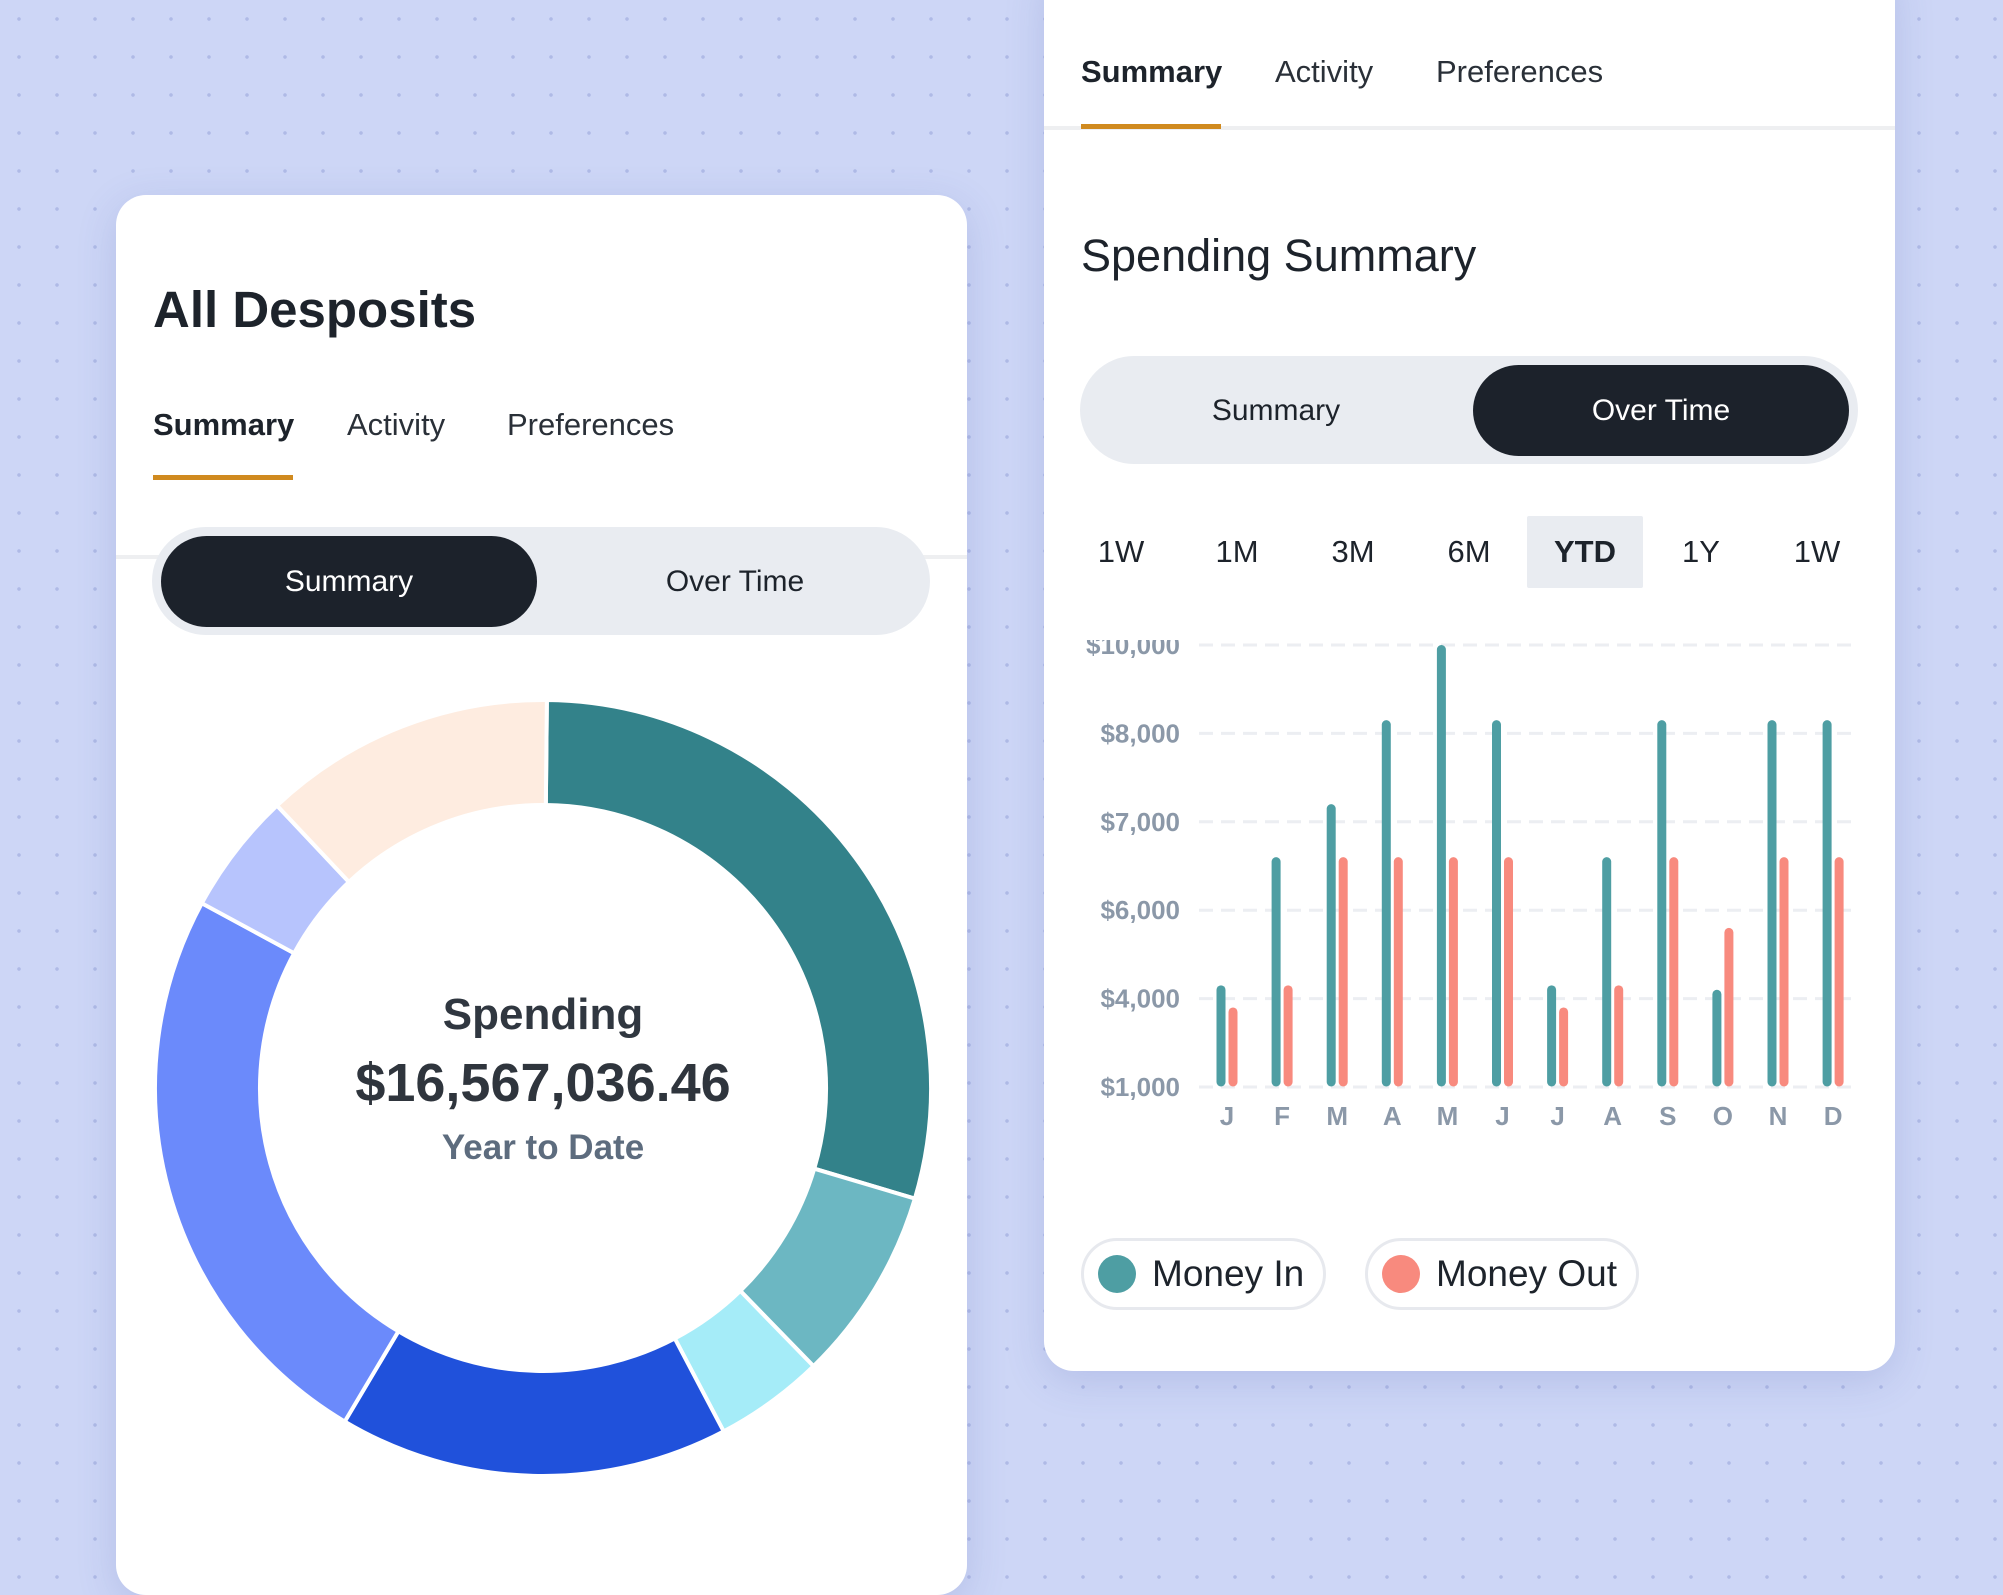  I want to click on donut-center-label: Spending $16,567,036.46 Year to Date, so click(543, 1079).